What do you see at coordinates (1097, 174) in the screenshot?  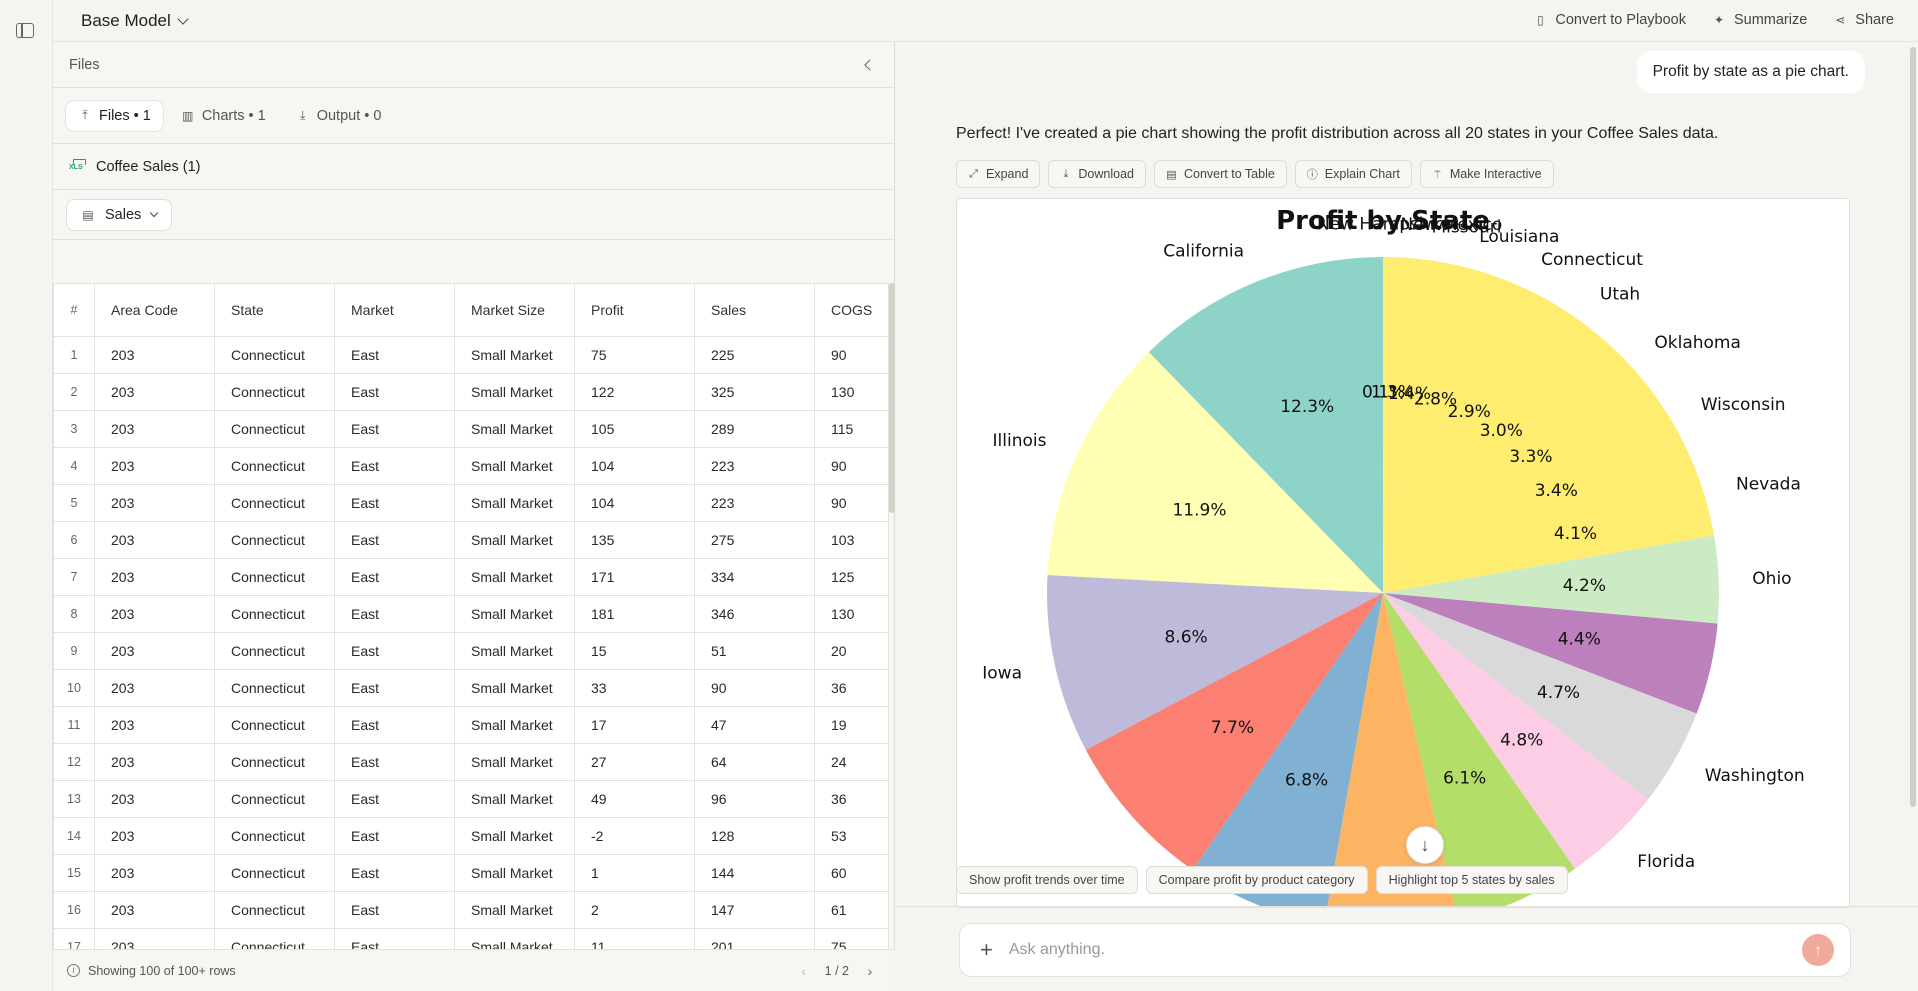 I see `download-button: ⤓ Download` at bounding box center [1097, 174].